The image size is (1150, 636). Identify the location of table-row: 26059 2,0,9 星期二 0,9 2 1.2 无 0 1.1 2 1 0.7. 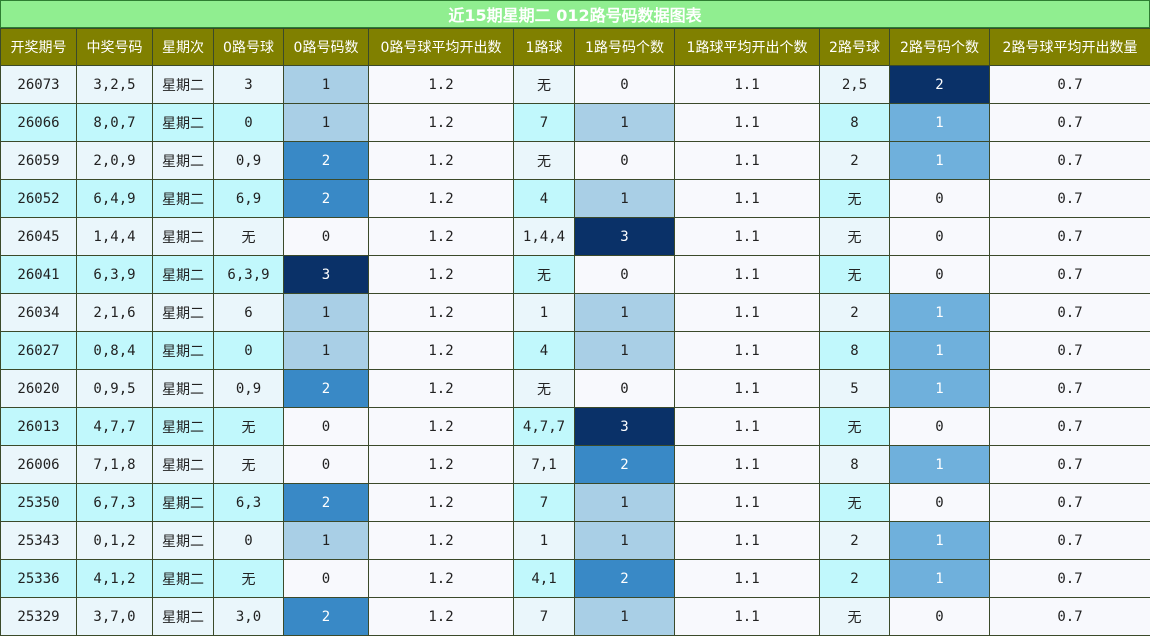
(575, 160).